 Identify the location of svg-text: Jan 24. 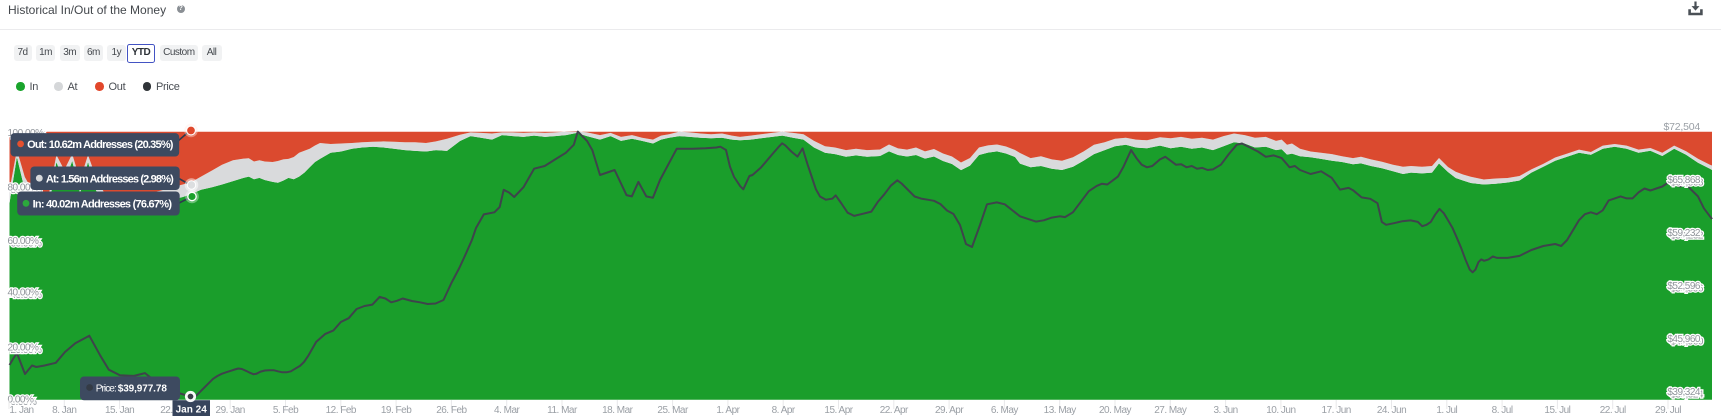
(192, 410).